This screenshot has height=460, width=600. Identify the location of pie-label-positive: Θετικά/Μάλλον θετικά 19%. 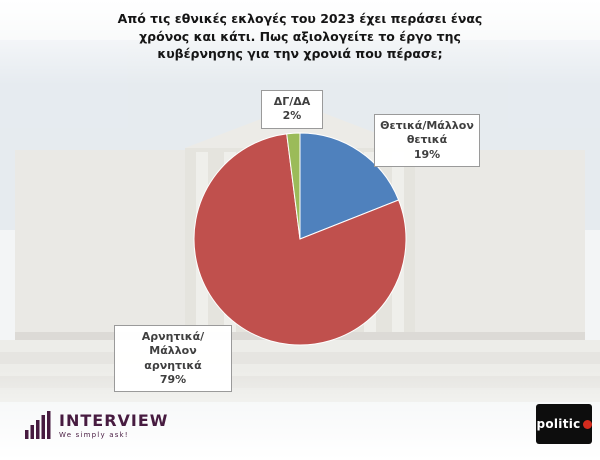
(427, 140).